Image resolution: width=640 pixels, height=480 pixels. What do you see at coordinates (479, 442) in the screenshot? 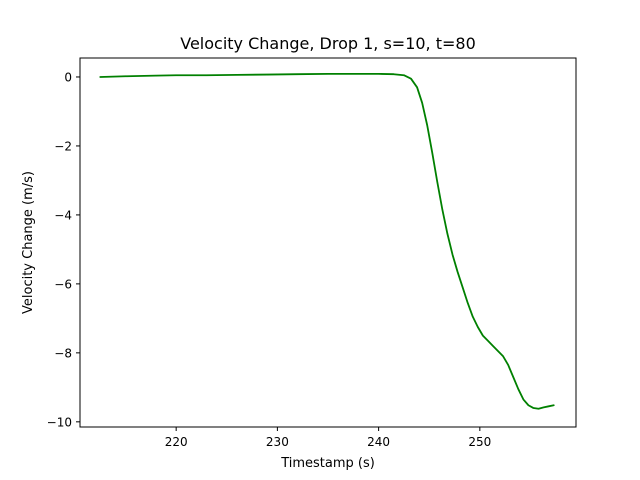
I see `x-tick-label: 250` at bounding box center [479, 442].